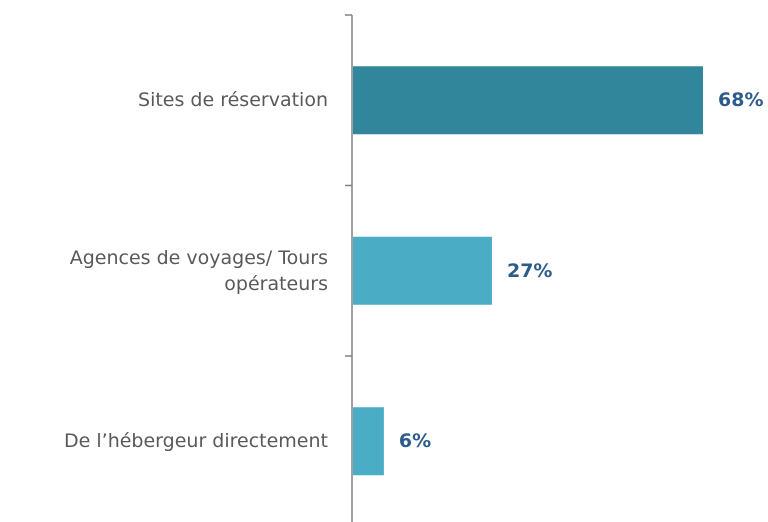  What do you see at coordinates (198, 270) in the screenshot?
I see `category-label: Agences de voyages/ Tours opérateurs` at bounding box center [198, 270].